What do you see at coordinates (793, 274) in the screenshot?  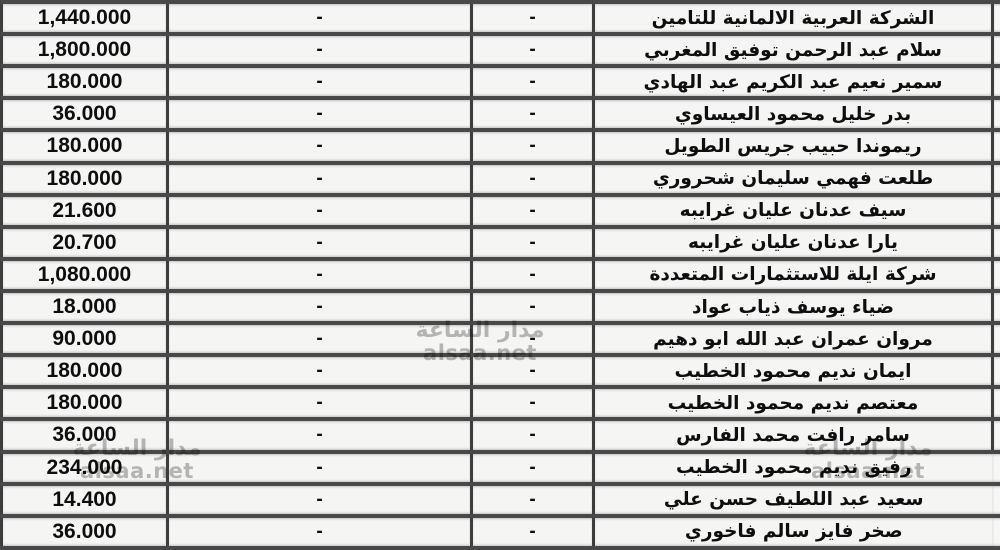 I see `name-cell: شركة ايلة للاستثمارات المتعددة` at bounding box center [793, 274].